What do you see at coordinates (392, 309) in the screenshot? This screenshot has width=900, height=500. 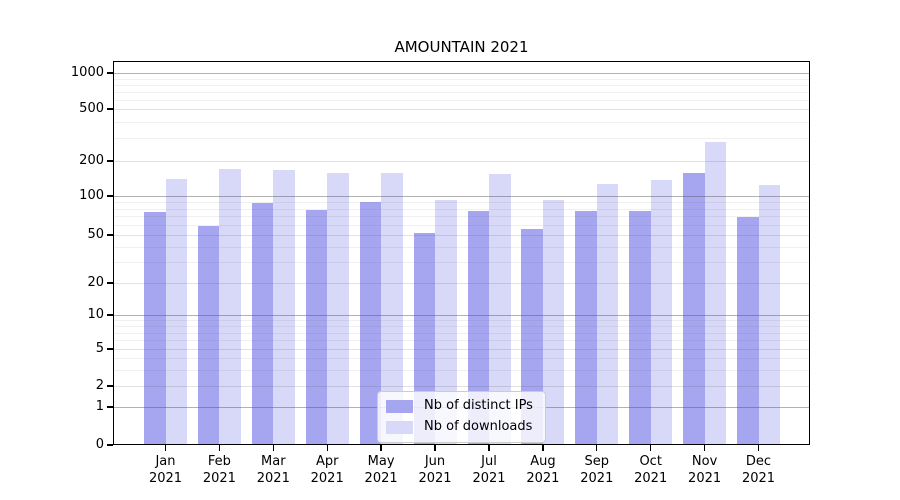 I see `bar-nb-of-downloads-may-2021` at bounding box center [392, 309].